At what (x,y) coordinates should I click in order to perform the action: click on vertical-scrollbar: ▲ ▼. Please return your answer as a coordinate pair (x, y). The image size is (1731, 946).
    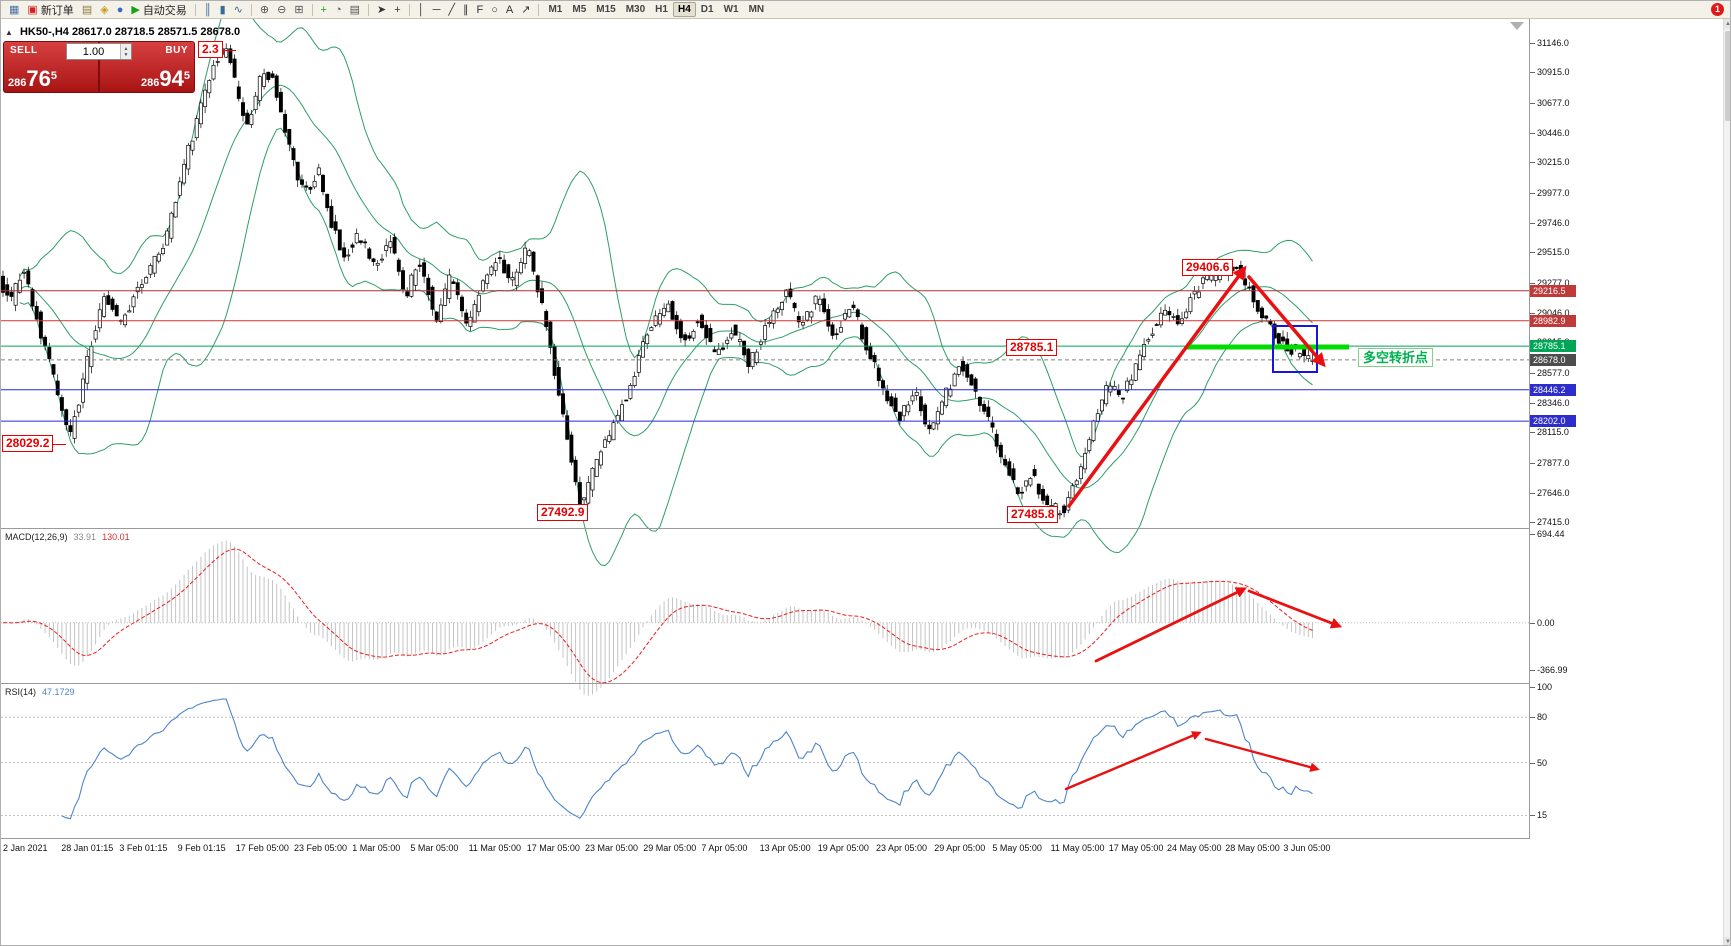
    Looking at the image, I should click on (1727, 482).